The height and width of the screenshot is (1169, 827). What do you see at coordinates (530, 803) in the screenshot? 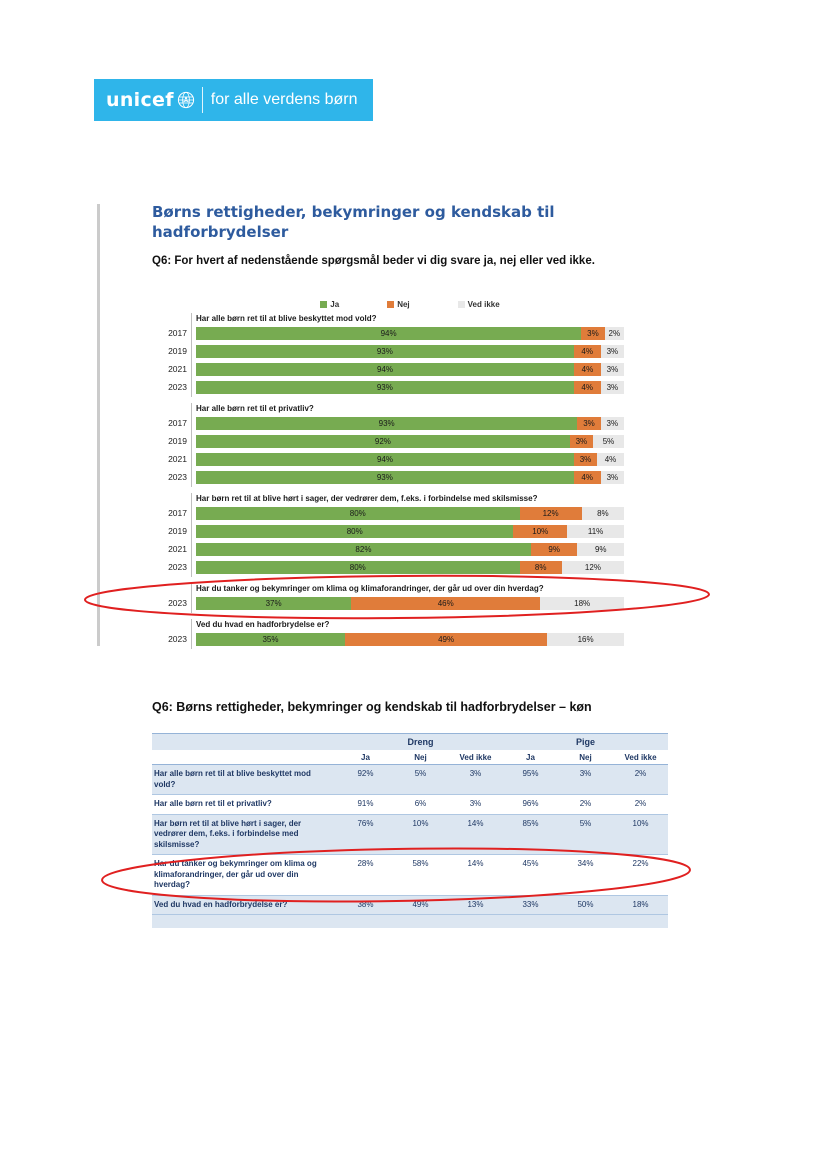
I see `value-cell: 96%` at bounding box center [530, 803].